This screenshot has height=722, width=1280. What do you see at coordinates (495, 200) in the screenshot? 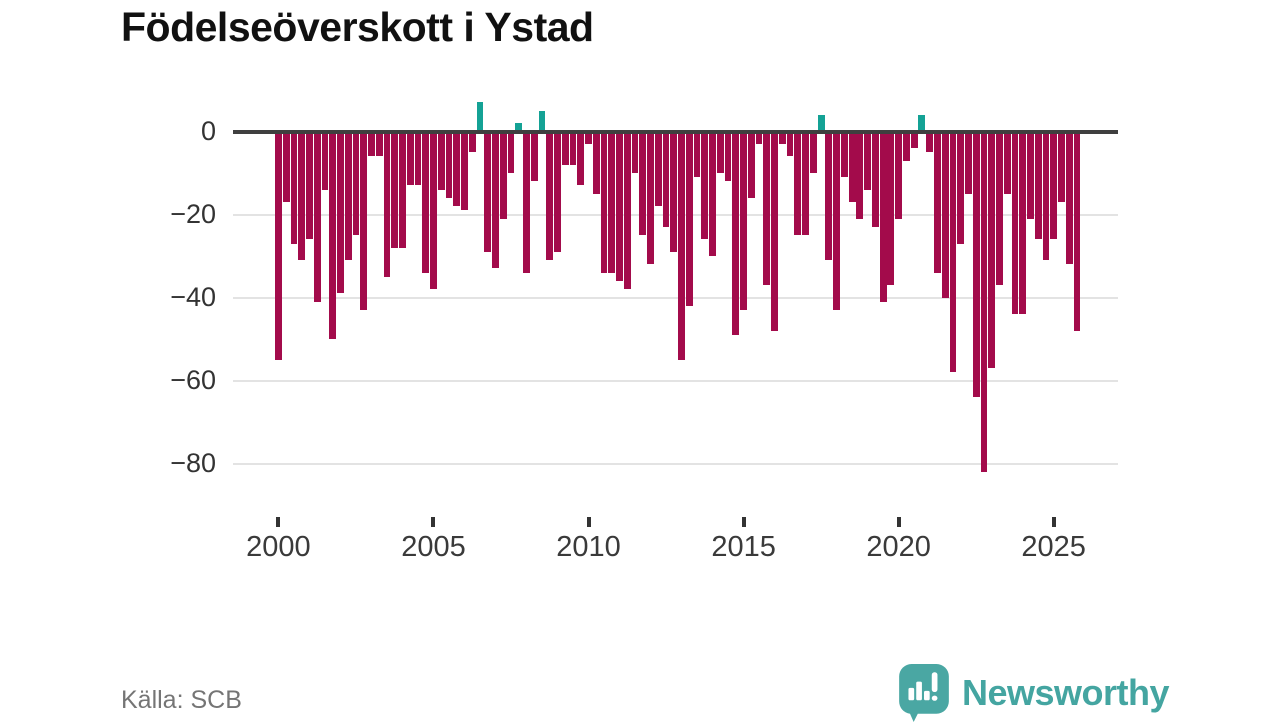
I see `bar-2007-Q1` at bounding box center [495, 200].